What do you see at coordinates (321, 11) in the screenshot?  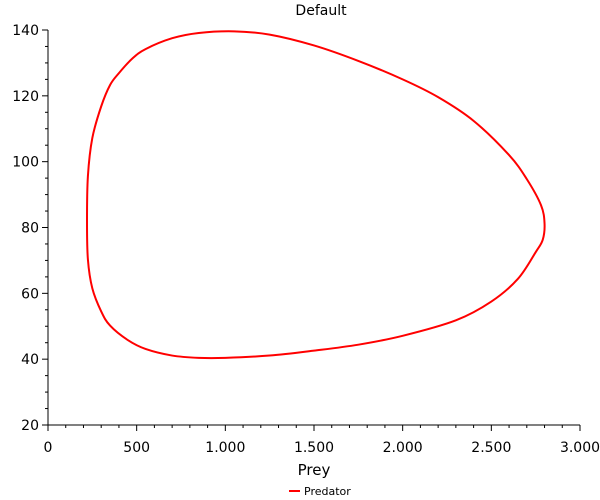 I see `chart-title: Default` at bounding box center [321, 11].